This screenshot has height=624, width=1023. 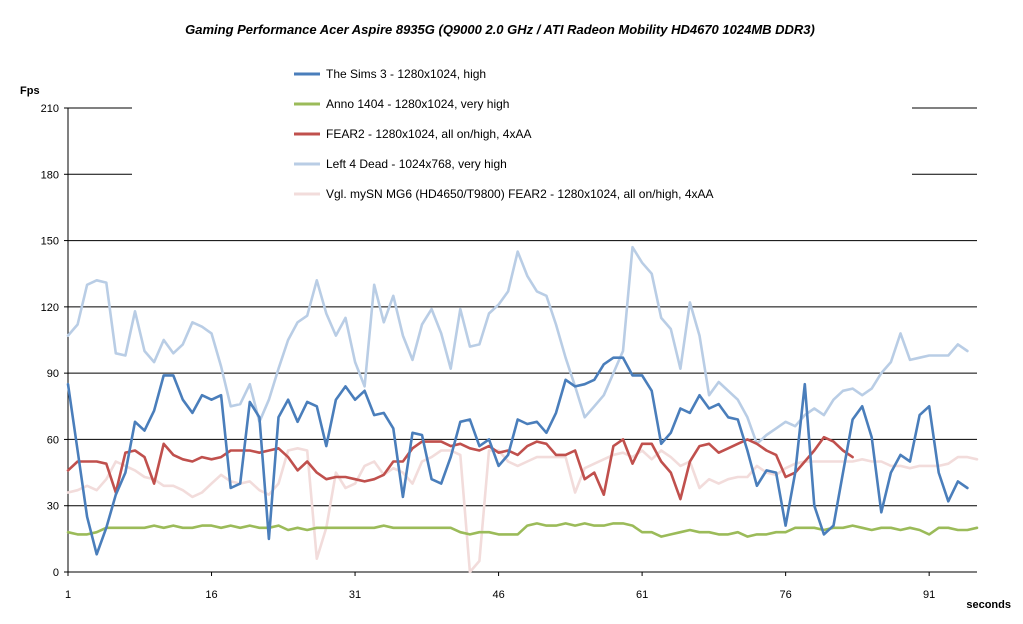 What do you see at coordinates (56, 573) in the screenshot?
I see `y-tick-label-0: 0` at bounding box center [56, 573].